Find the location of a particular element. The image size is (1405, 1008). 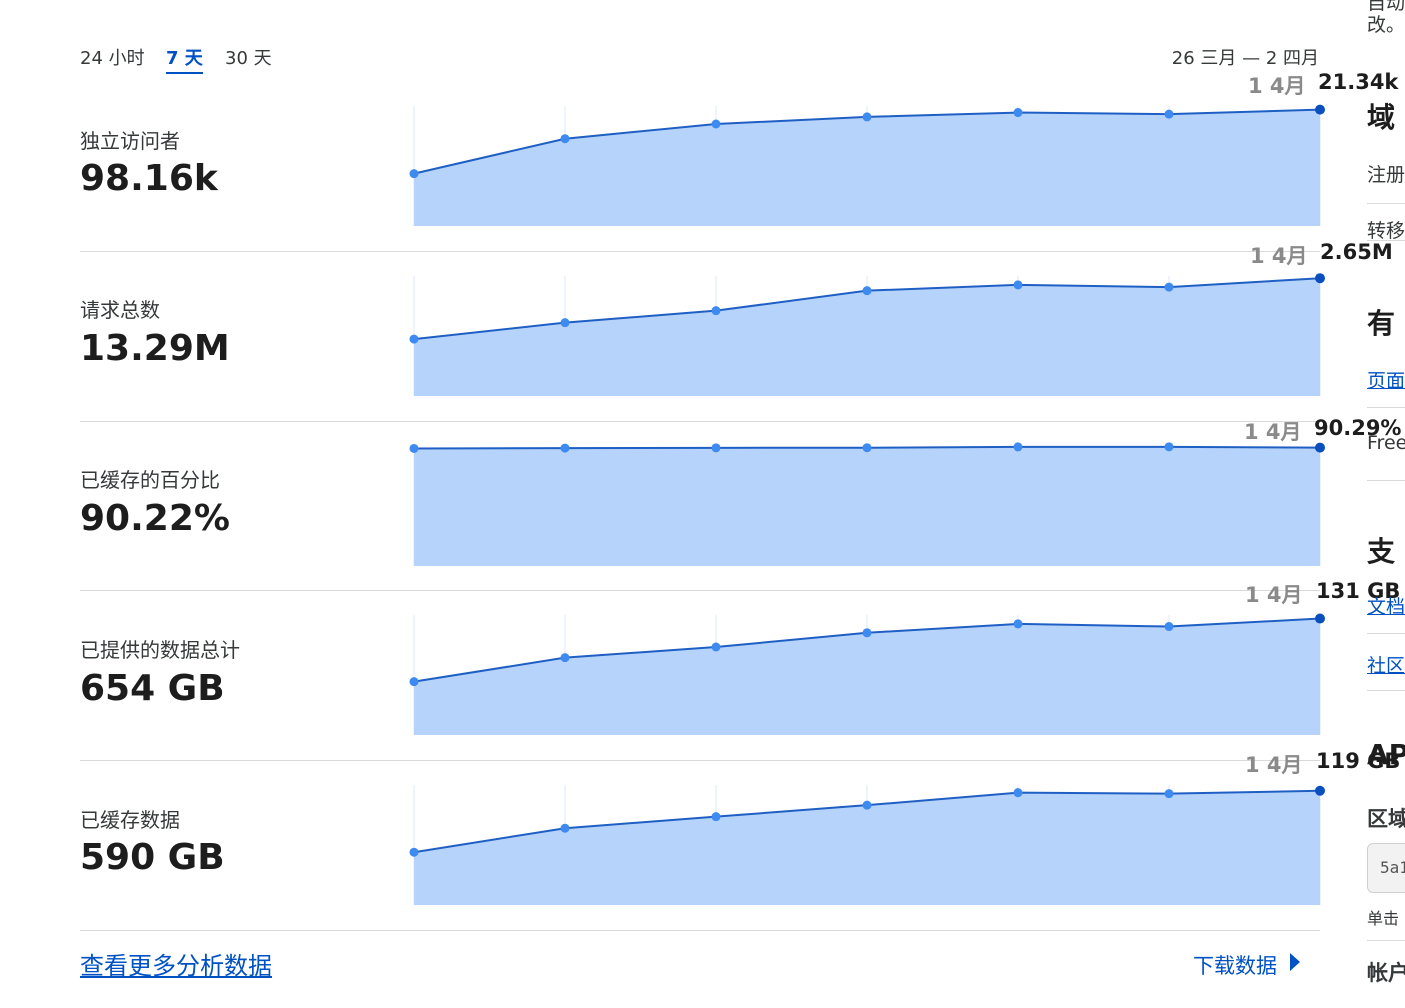

metric-value-total-data-served: 654 GB is located at coordinates (152, 688).